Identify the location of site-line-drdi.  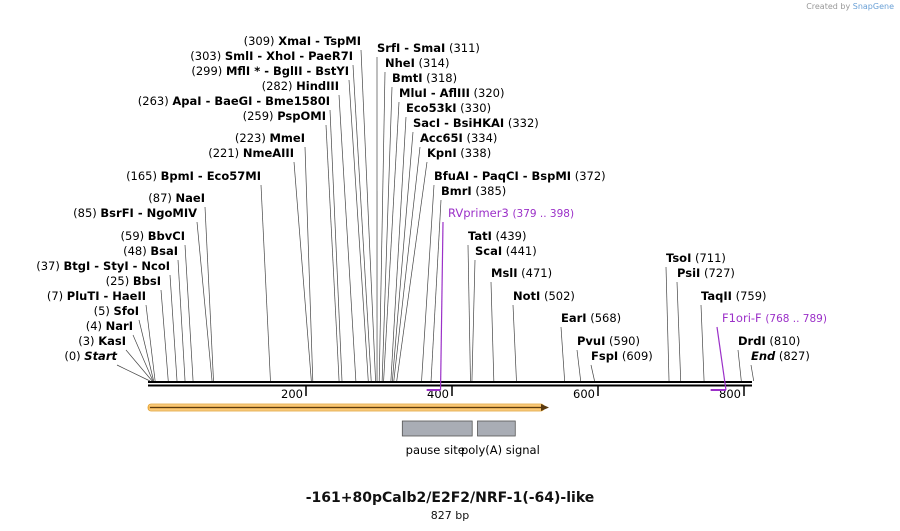
(739, 365).